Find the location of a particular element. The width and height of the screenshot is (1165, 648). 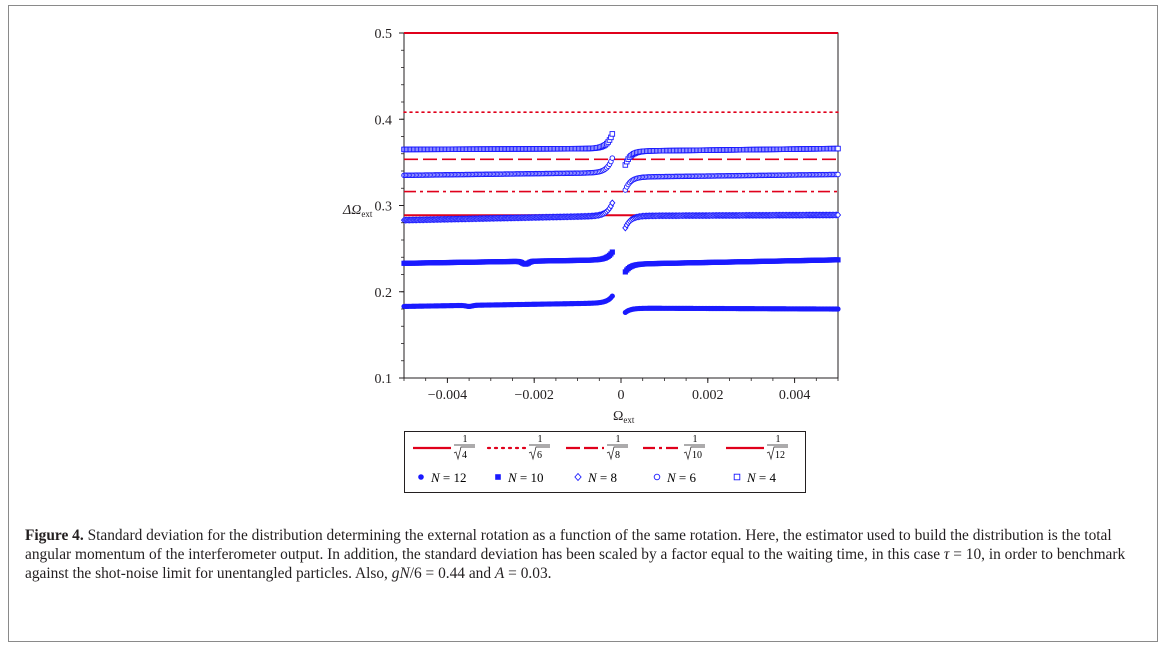

x-axis-label: Ωext is located at coordinates (624, 417).